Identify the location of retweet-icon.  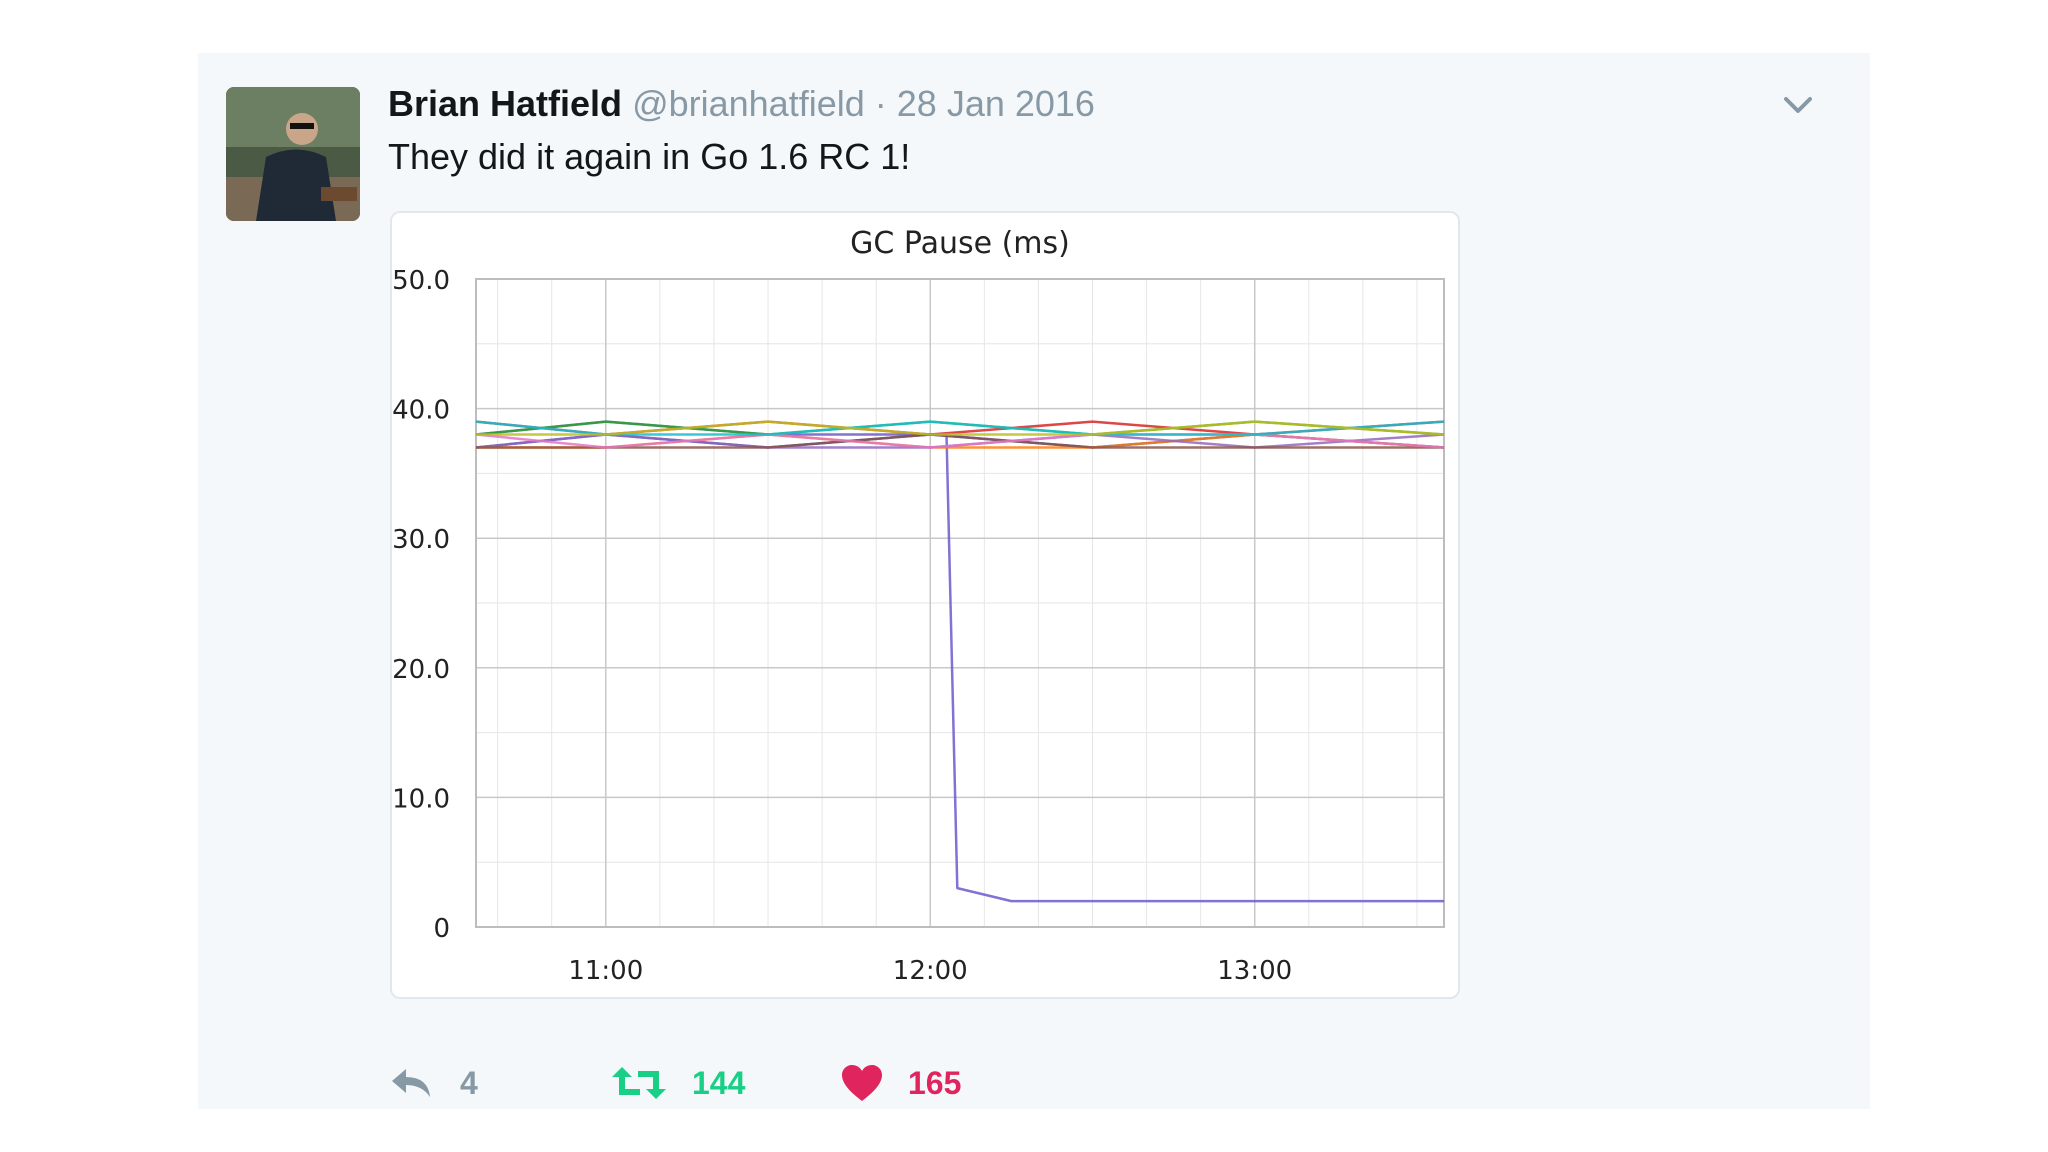
(639, 1083).